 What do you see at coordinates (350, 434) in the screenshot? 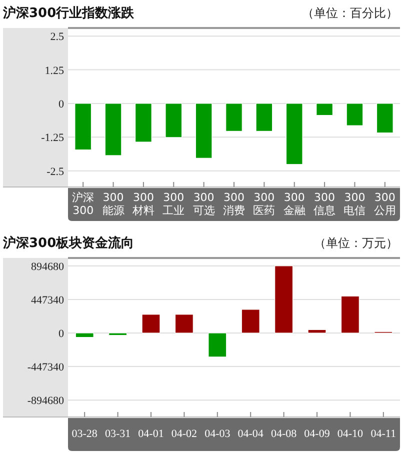
I see `x-tick-label: 04-10` at bounding box center [350, 434].